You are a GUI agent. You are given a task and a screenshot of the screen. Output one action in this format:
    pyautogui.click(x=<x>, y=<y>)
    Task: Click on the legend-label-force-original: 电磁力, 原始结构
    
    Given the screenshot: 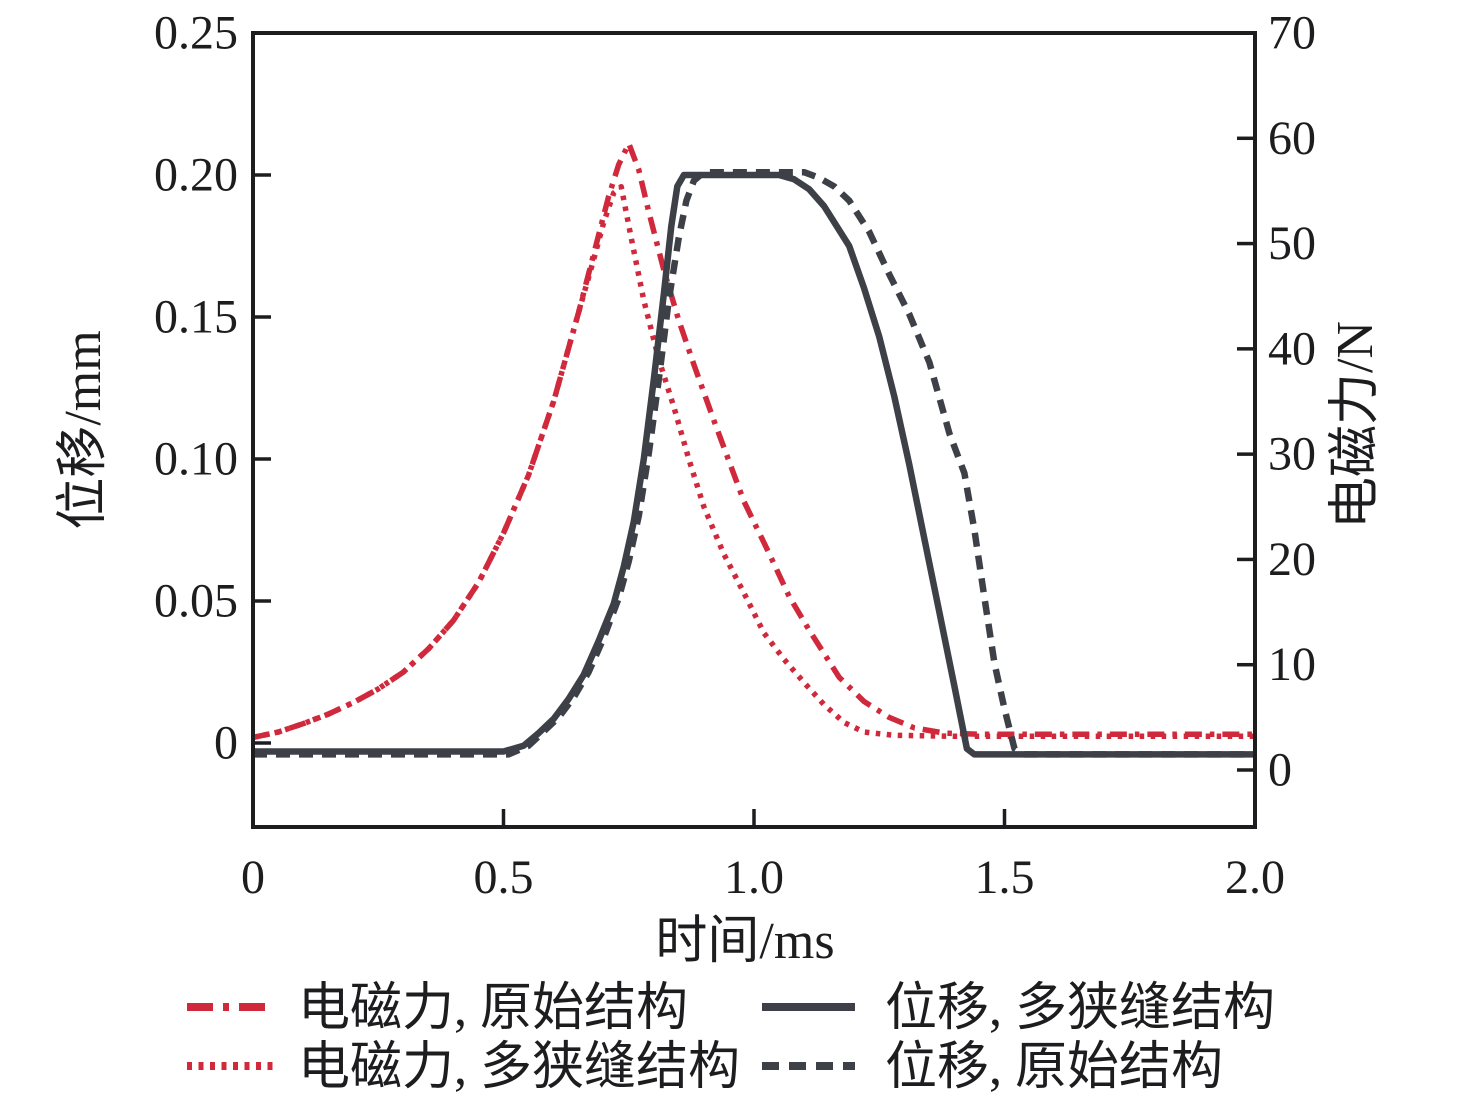 What is the action you would take?
    pyautogui.click(x=493, y=1008)
    